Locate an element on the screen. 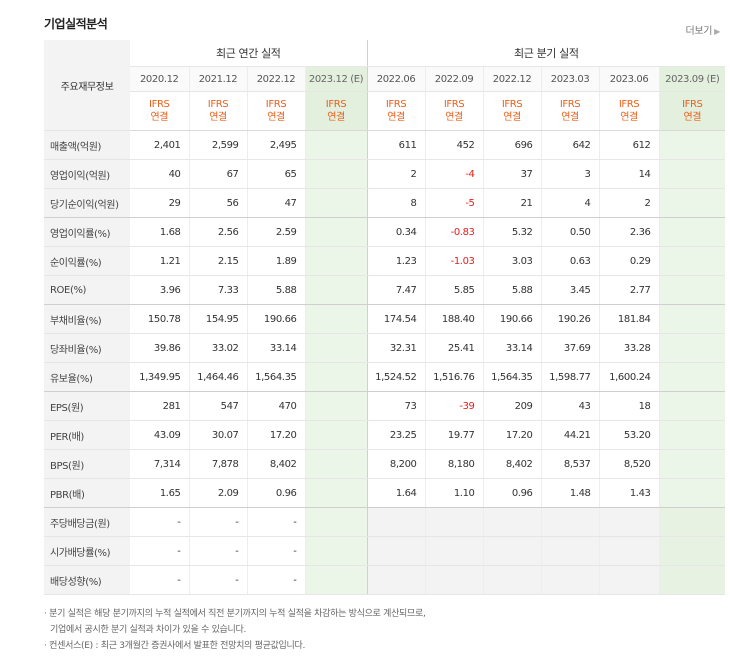 The image size is (730, 662). table-row: EPS(원) 281 547 470 73 -39 209 43 18 is located at coordinates (385, 406).